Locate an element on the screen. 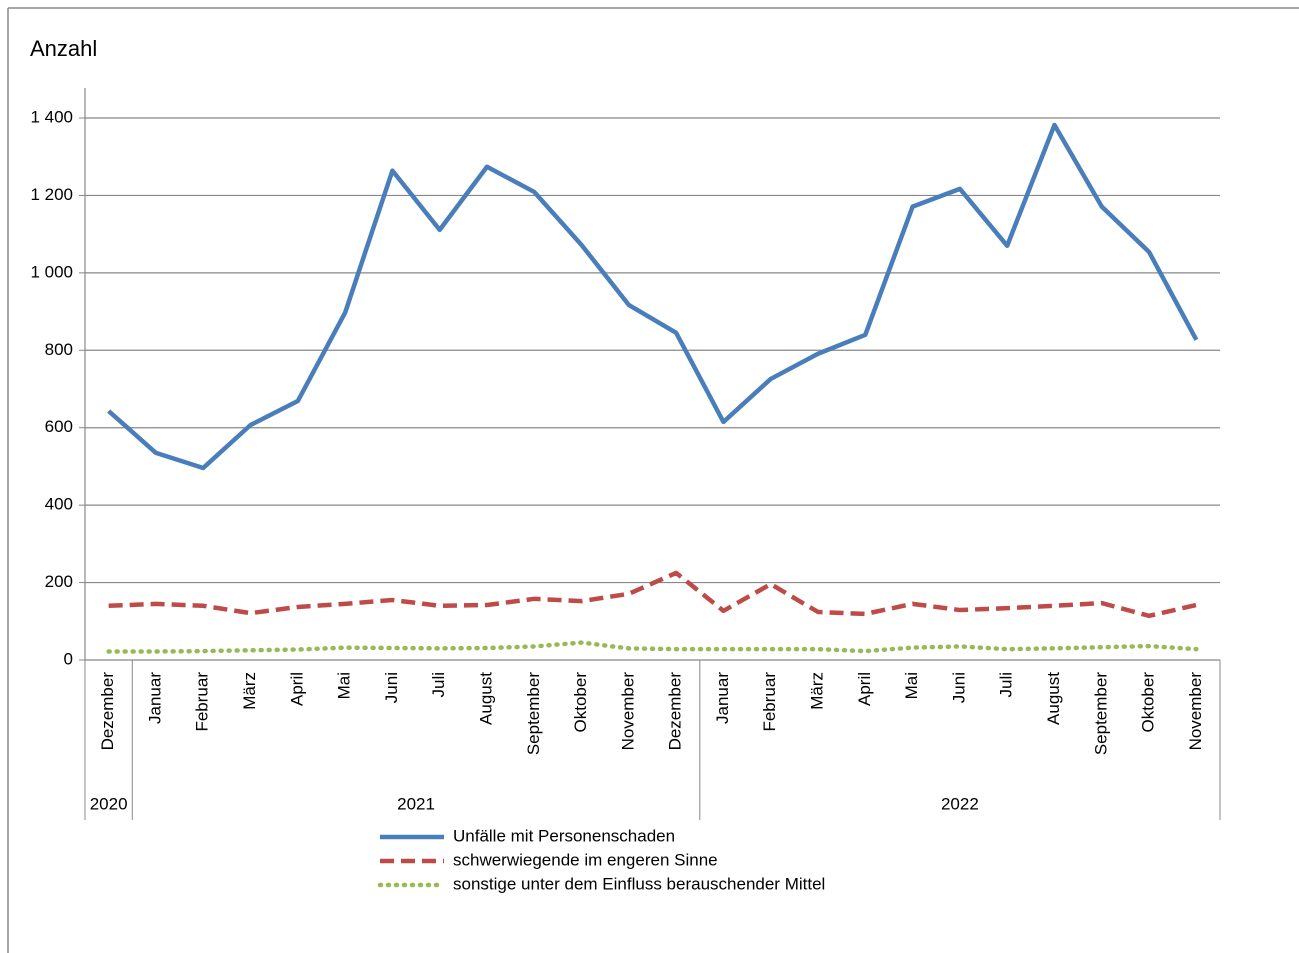  y-axis-label: Anzahl is located at coordinates (63, 48).